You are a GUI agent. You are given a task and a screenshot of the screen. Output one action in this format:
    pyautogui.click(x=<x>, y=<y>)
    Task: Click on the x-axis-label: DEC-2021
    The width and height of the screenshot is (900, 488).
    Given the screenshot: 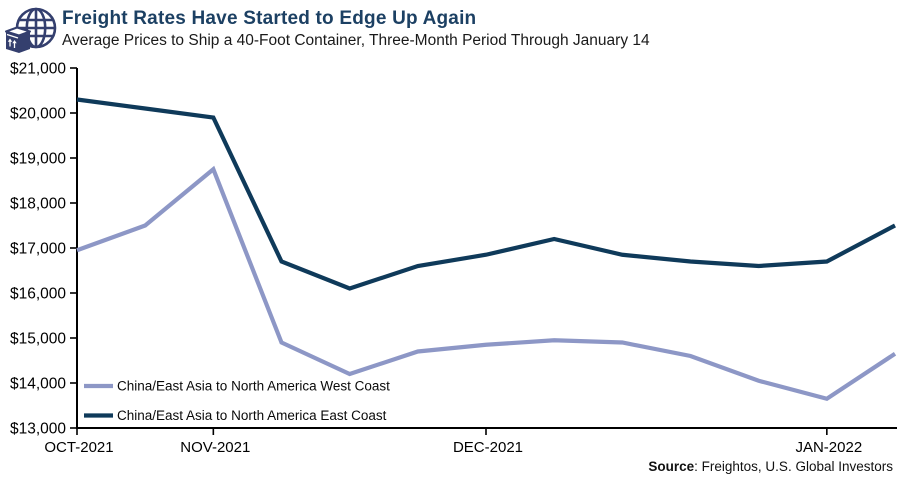 What is the action you would take?
    pyautogui.click(x=488, y=447)
    